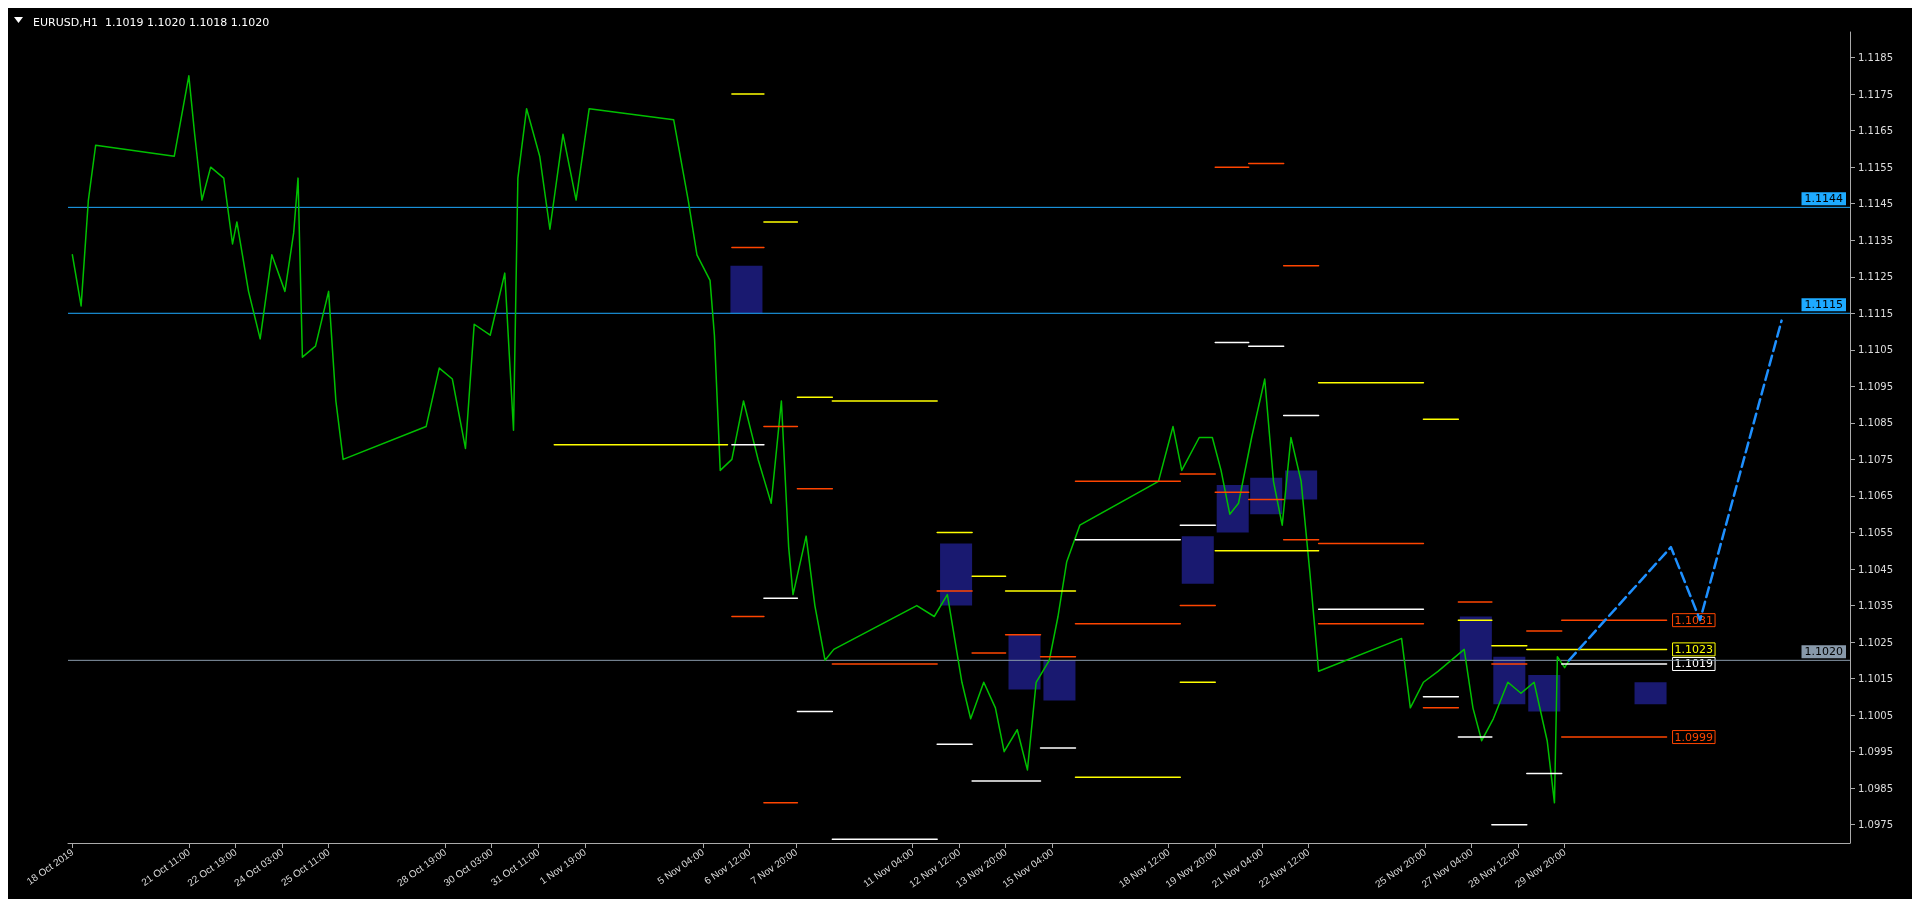 The width and height of the screenshot is (1920, 907). Describe the element at coordinates (1875, 167) in the screenshot. I see `y-tick-label: 1.1155` at that location.